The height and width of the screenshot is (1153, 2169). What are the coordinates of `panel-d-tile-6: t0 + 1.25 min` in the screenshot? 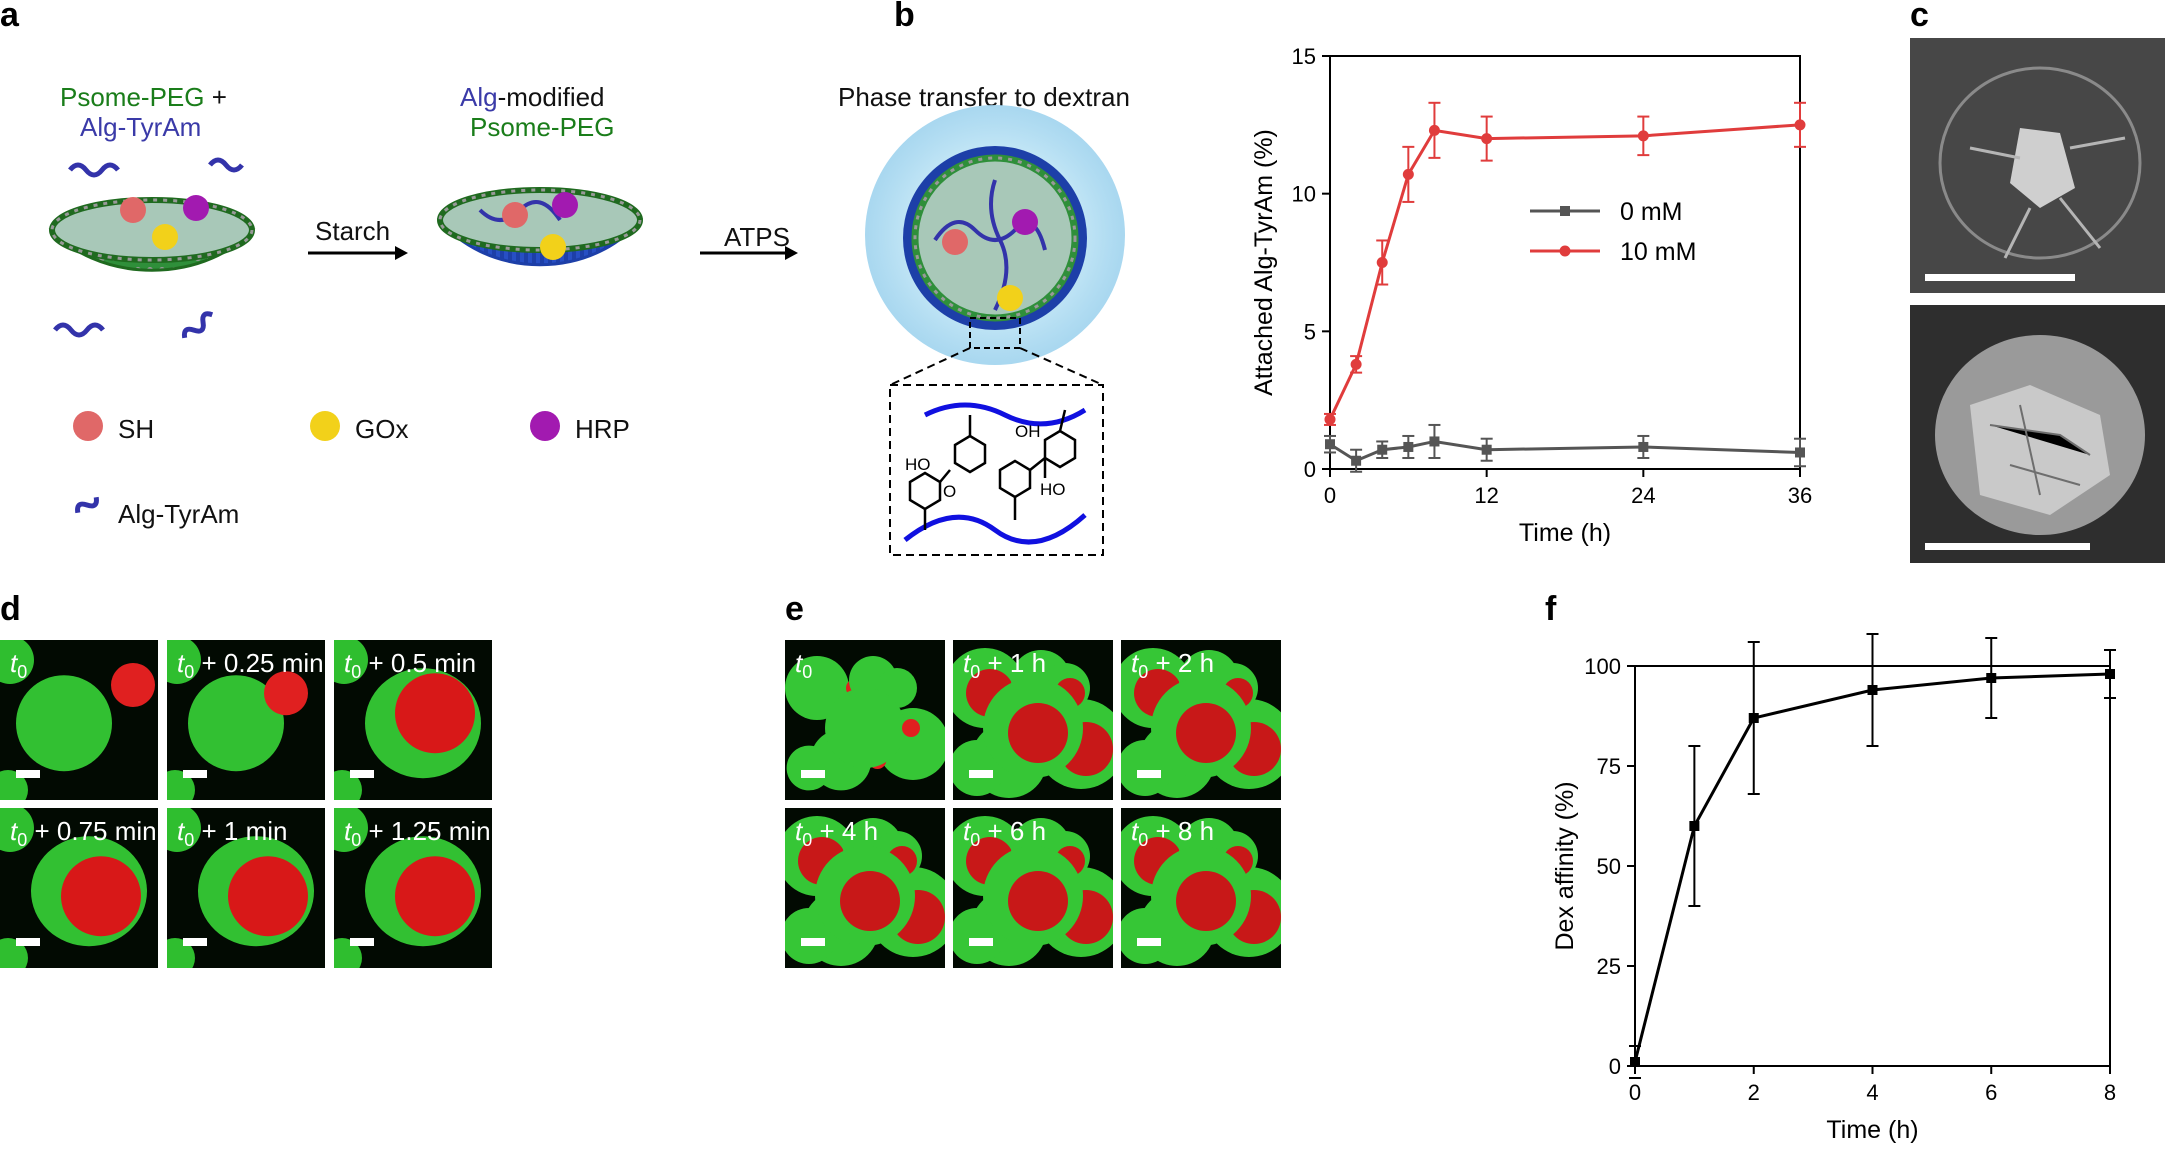 It's located at (413, 888).